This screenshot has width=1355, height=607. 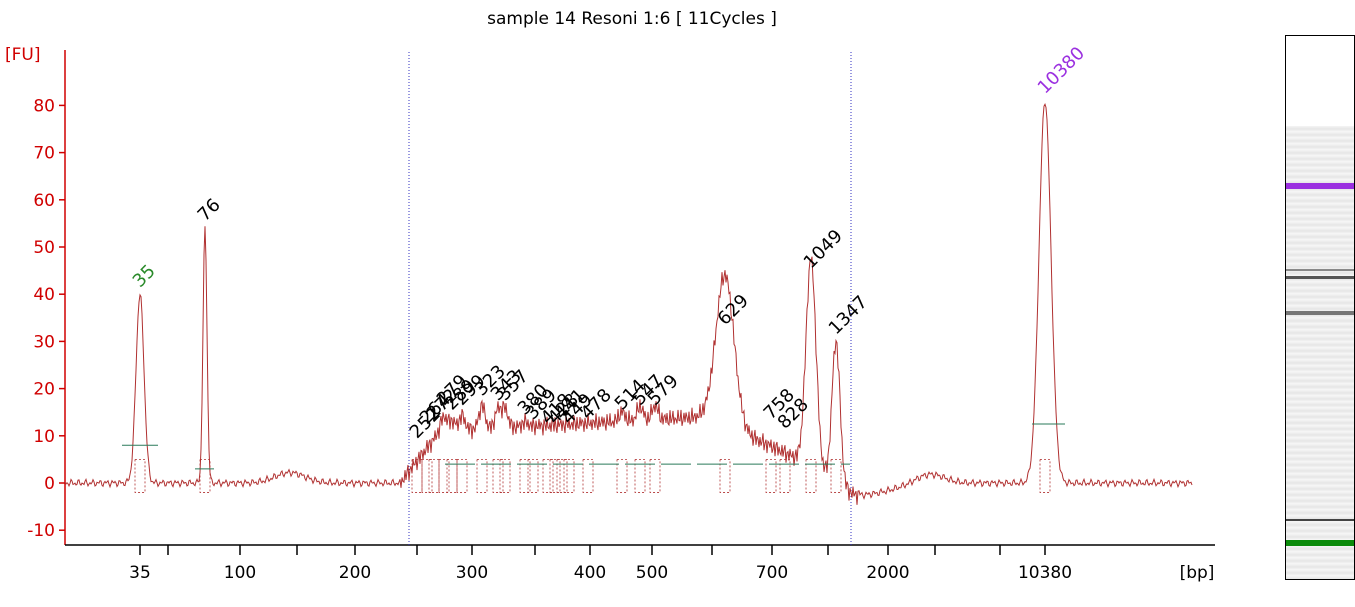 I want to click on y-tick-label: 10, so click(x=44, y=437).